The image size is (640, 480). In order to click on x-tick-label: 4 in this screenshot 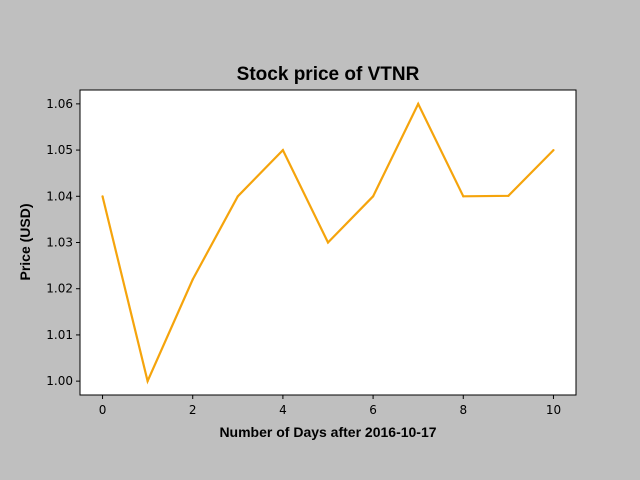, I will do `click(283, 410)`.